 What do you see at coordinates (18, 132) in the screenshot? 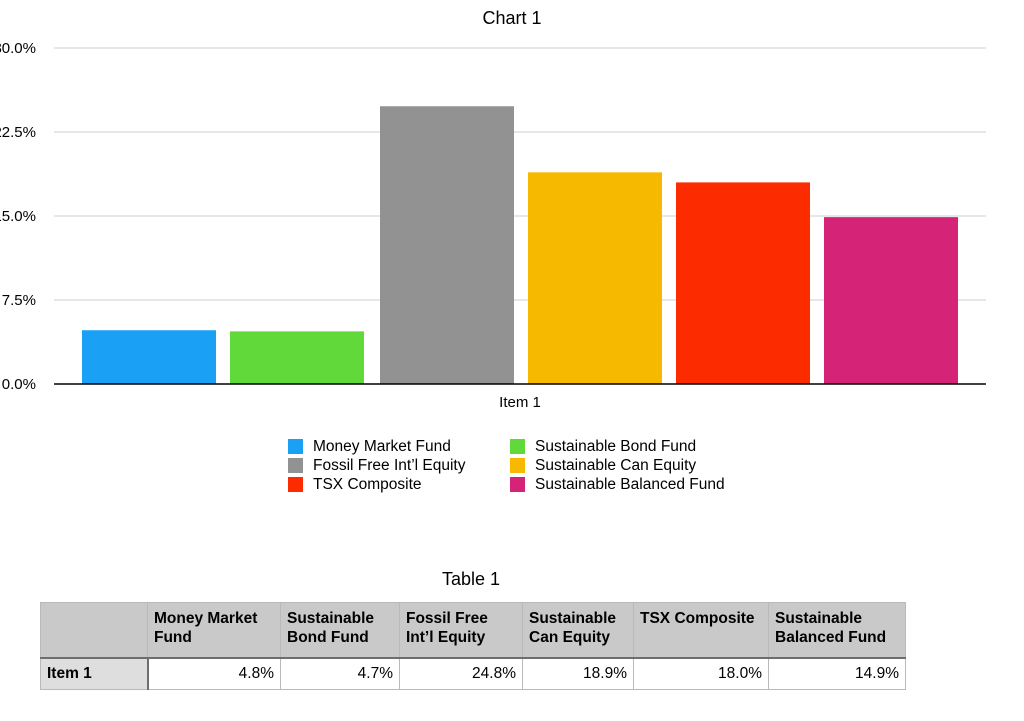
I see `y-tick-label: 22.5%` at bounding box center [18, 132].